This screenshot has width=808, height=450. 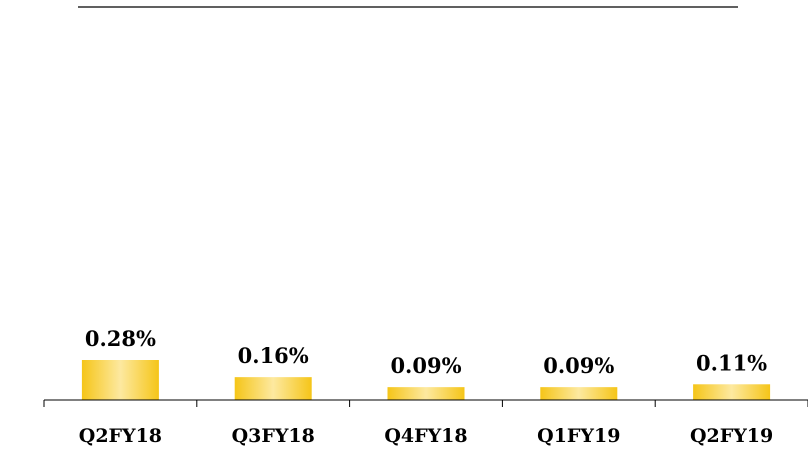 What do you see at coordinates (425, 436) in the screenshot?
I see `x-tick-label: Q4FY18` at bounding box center [425, 436].